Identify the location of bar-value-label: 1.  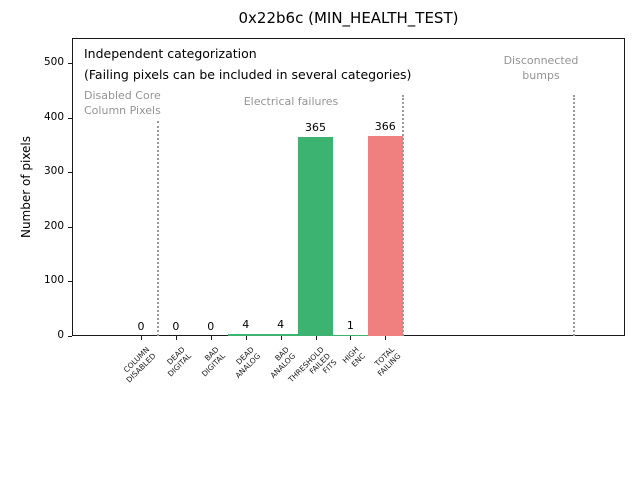
(350, 325).